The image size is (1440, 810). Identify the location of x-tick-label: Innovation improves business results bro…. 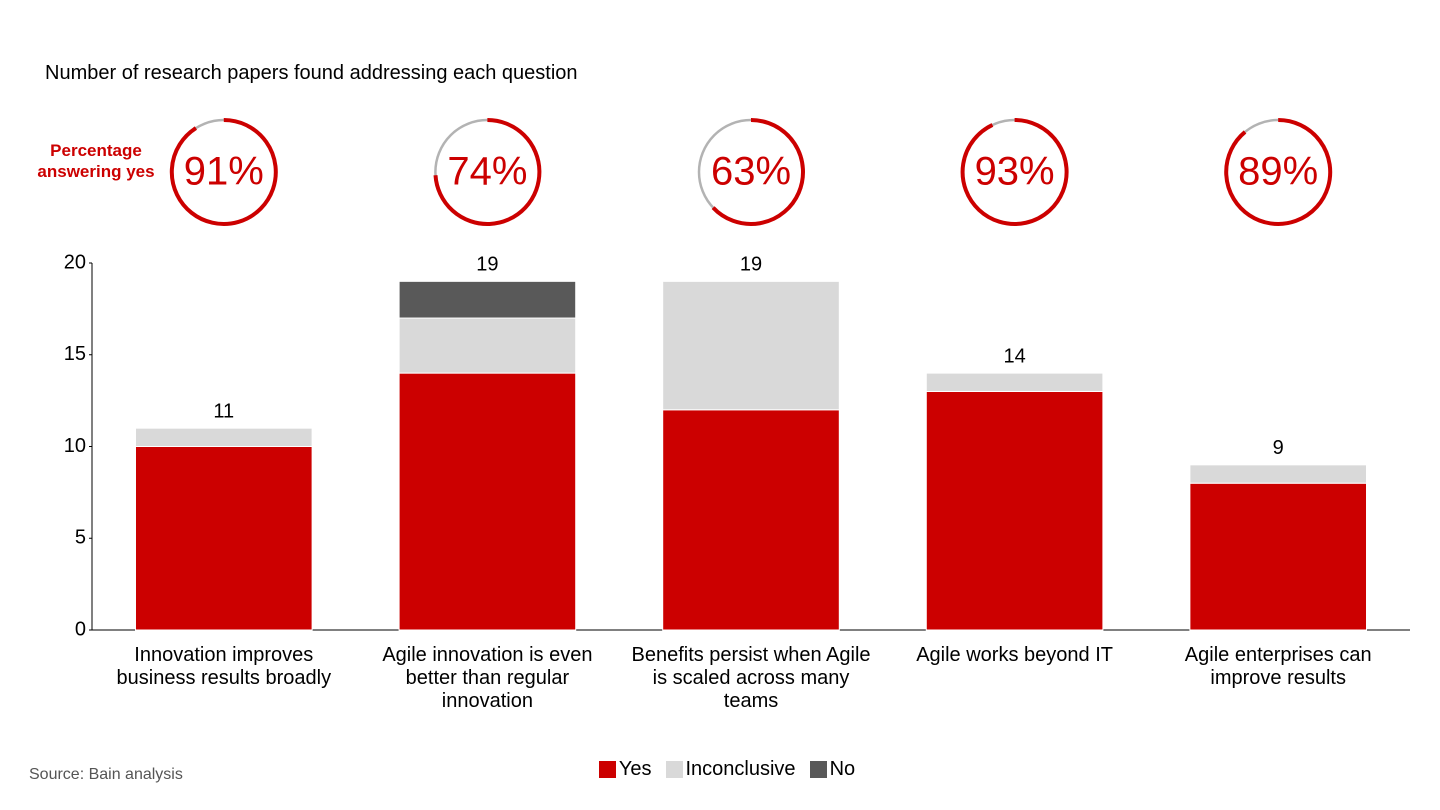
(224, 666).